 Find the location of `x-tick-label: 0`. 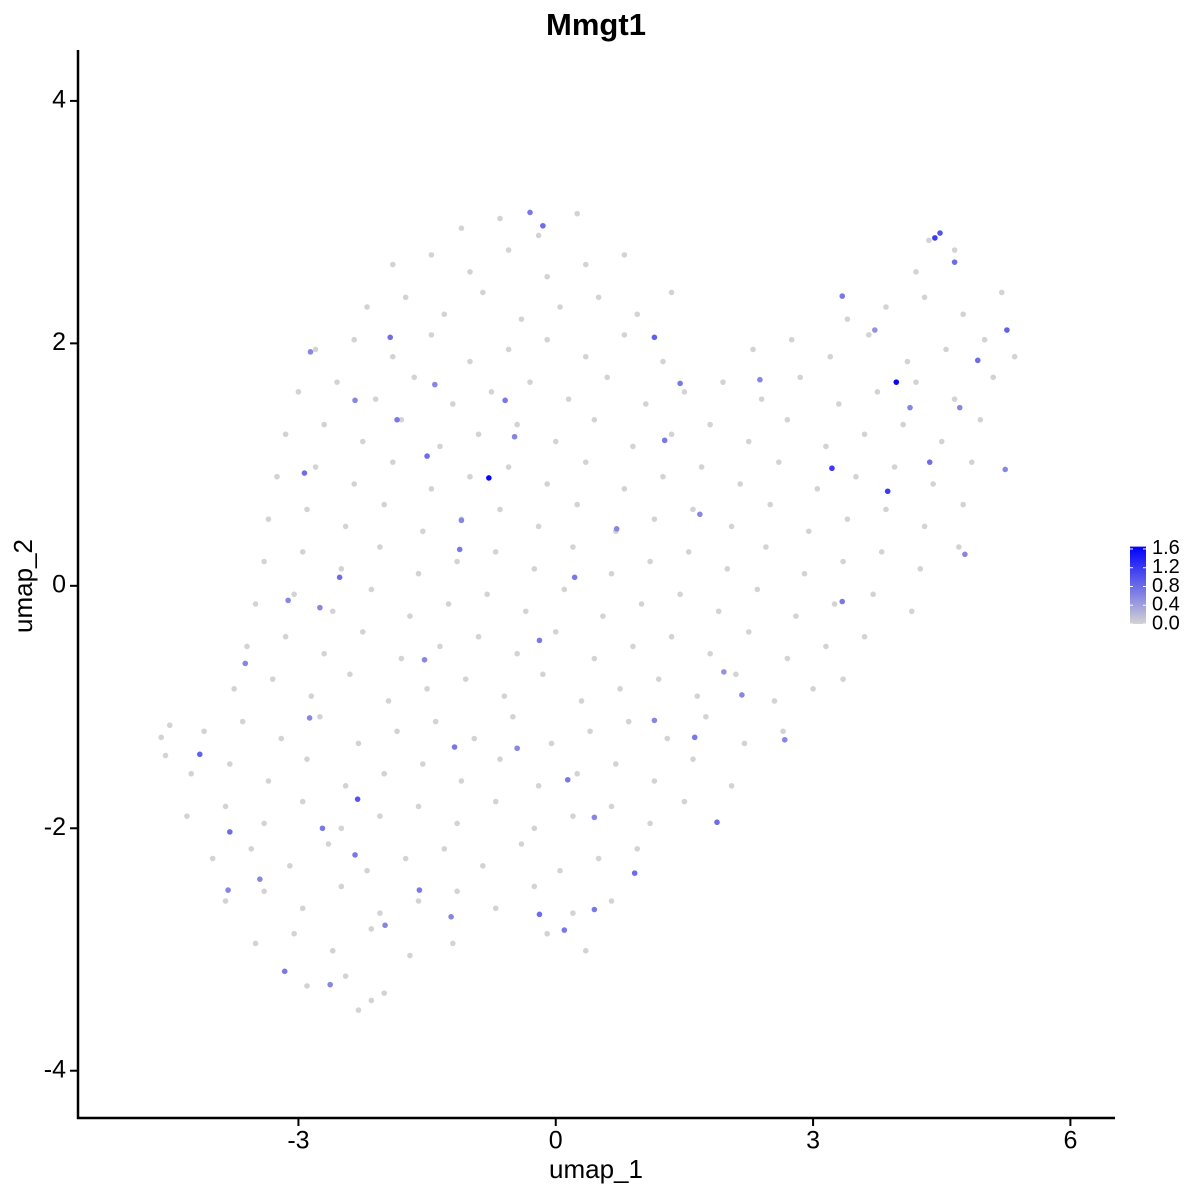

x-tick-label: 0 is located at coordinates (556, 1141).